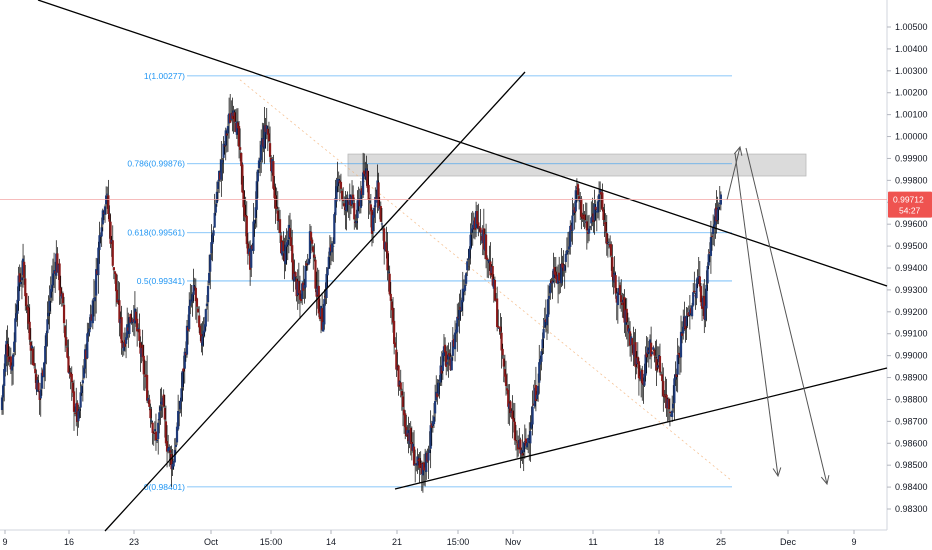 The height and width of the screenshot is (550, 932). Describe the element at coordinates (4, 542) in the screenshot. I see `time-axis-tick-label: 9` at that location.